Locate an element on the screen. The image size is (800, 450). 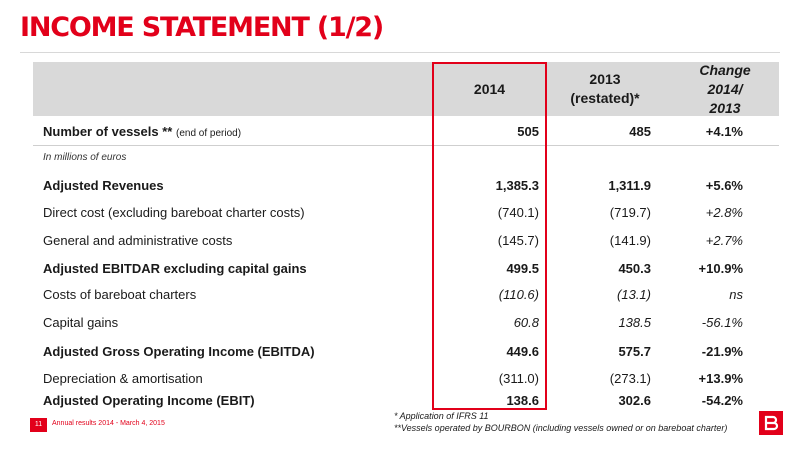
row-change: -21.9% is located at coordinates (722, 351).